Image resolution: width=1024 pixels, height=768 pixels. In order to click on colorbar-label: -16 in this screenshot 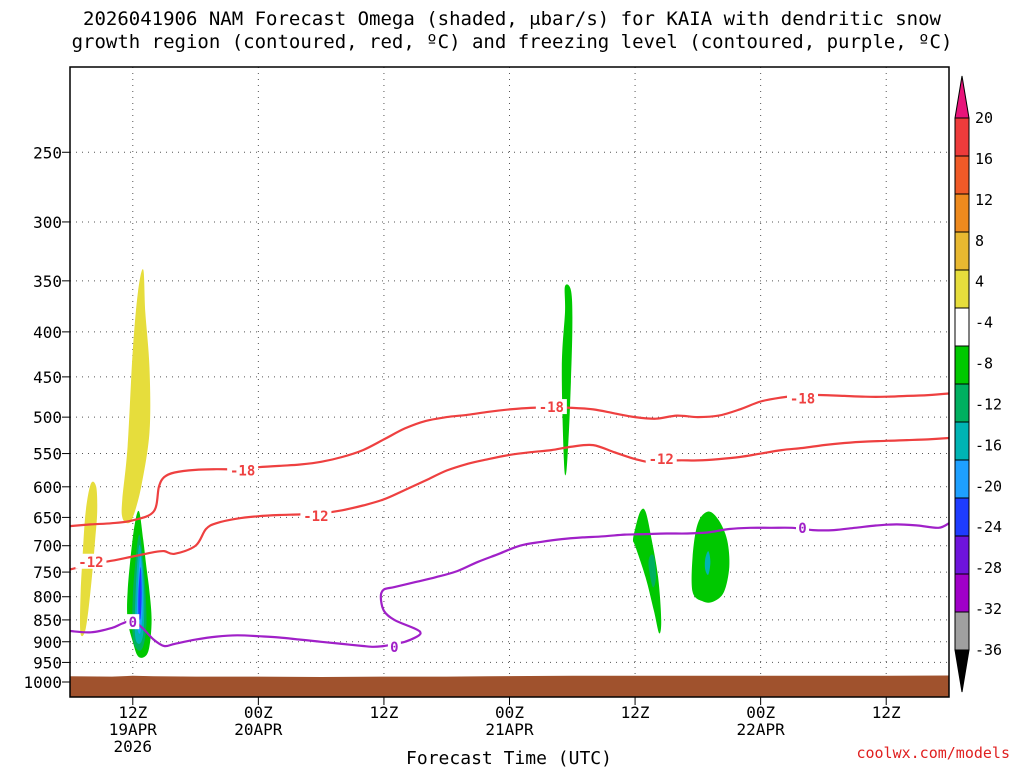, I will do `click(988, 445)`.